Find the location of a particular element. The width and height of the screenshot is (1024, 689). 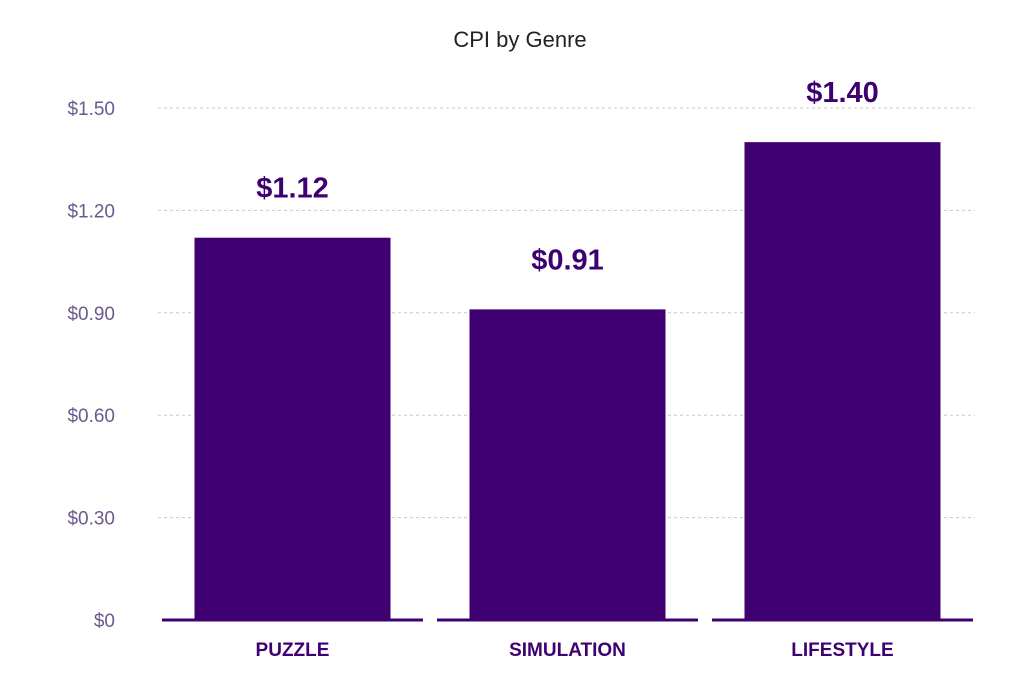

data-label-simulation: $0.91 is located at coordinates (567, 260).